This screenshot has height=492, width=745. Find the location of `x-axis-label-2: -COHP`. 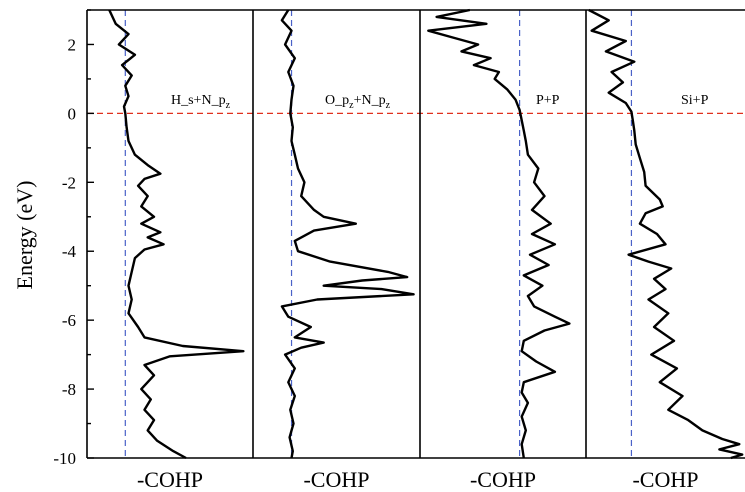

x-axis-label-2: -COHP is located at coordinates (336, 479).